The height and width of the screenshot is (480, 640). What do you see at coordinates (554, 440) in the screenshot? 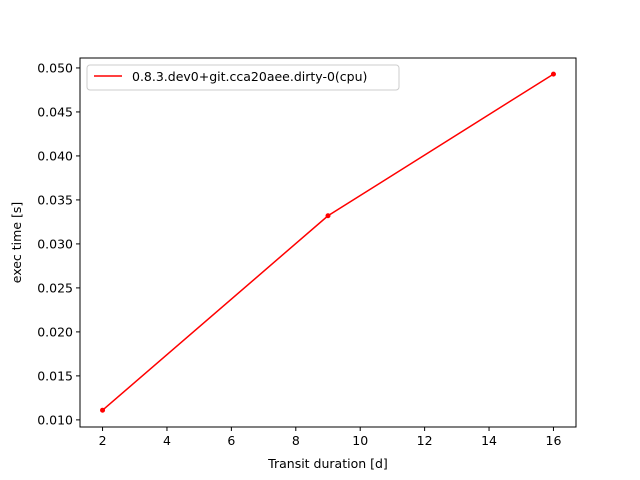
I see `x-tick-label: 16` at bounding box center [554, 440].